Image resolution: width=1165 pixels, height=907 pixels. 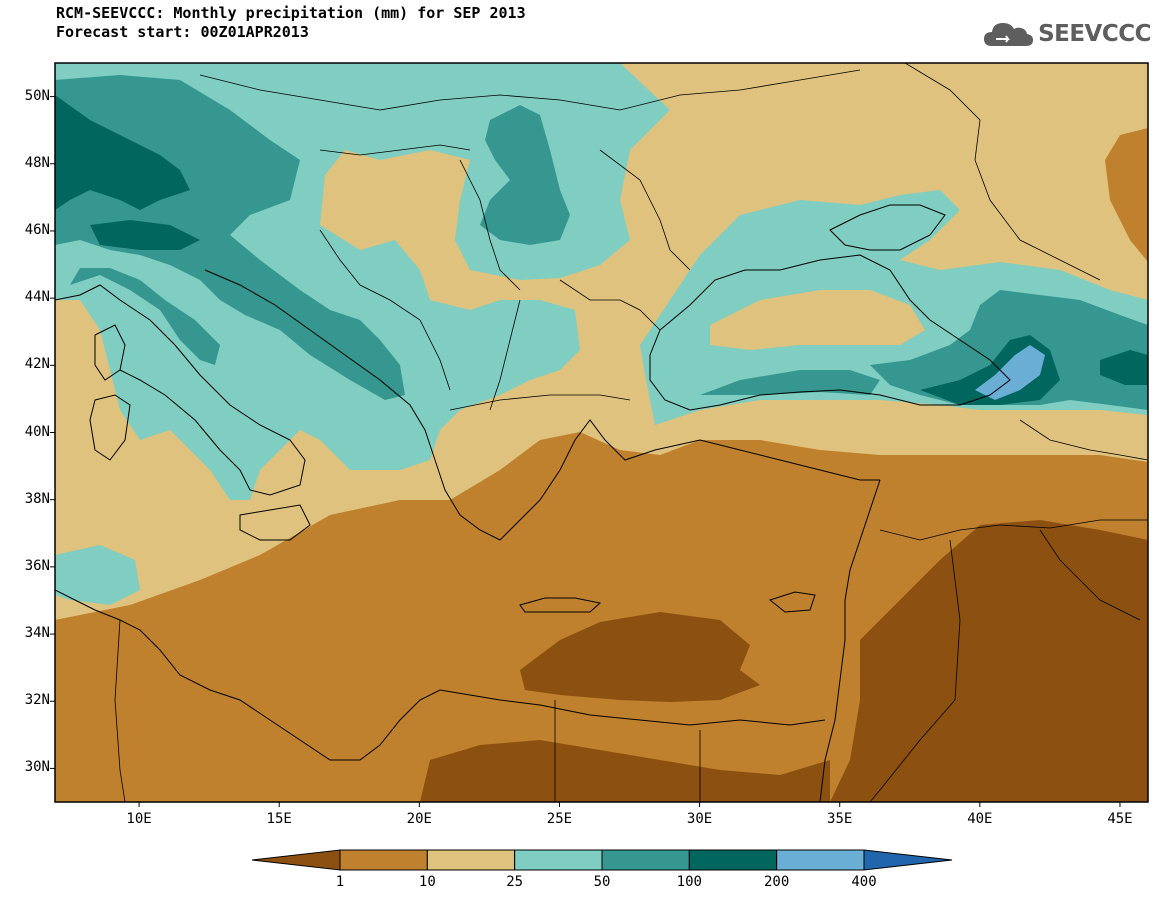 What do you see at coordinates (37, 431) in the screenshot?
I see `lat-tick-label: 40N` at bounding box center [37, 431].